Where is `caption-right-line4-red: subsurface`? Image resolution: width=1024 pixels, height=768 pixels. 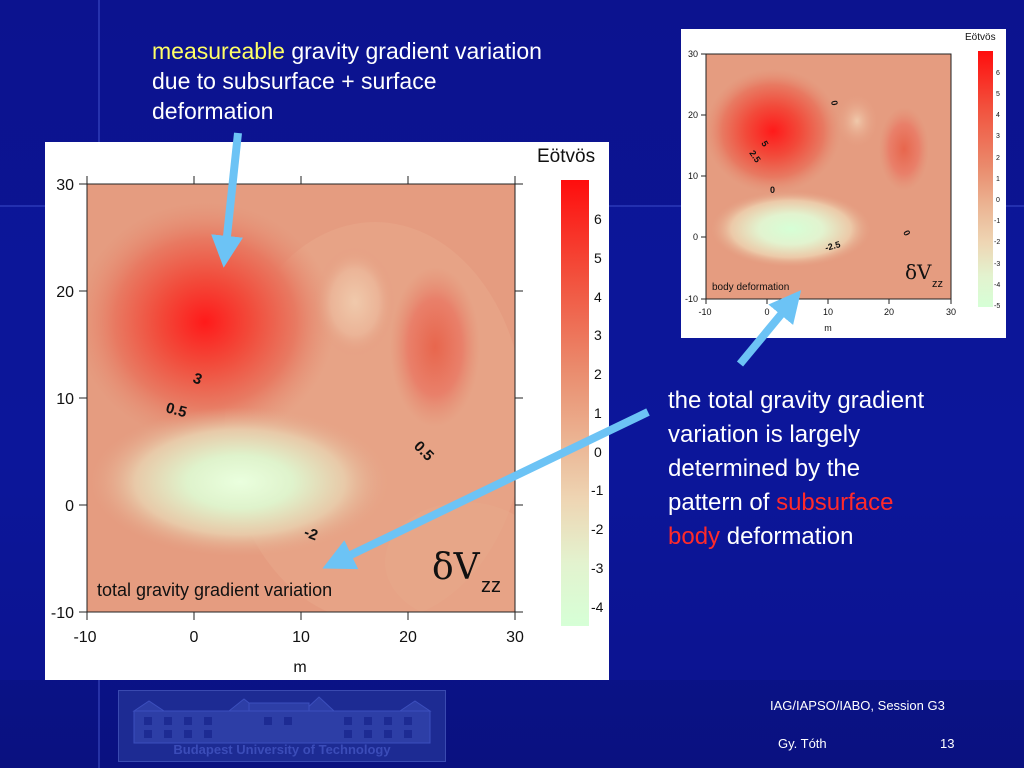
caption-right-line4-red: subsurface is located at coordinates (835, 502).